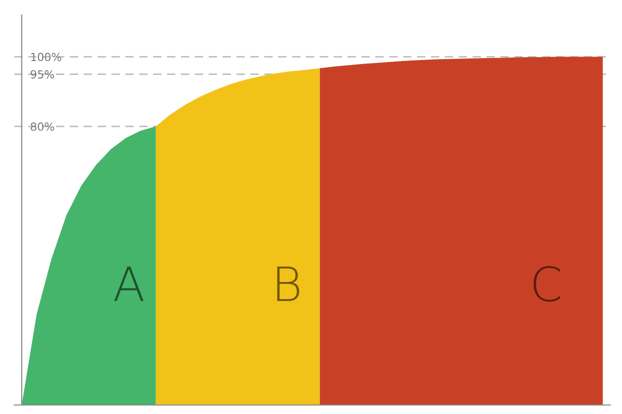 This screenshot has height=414, width=622. What do you see at coordinates (42, 126) in the screenshot?
I see `y-tick-label: 80%` at bounding box center [42, 126].